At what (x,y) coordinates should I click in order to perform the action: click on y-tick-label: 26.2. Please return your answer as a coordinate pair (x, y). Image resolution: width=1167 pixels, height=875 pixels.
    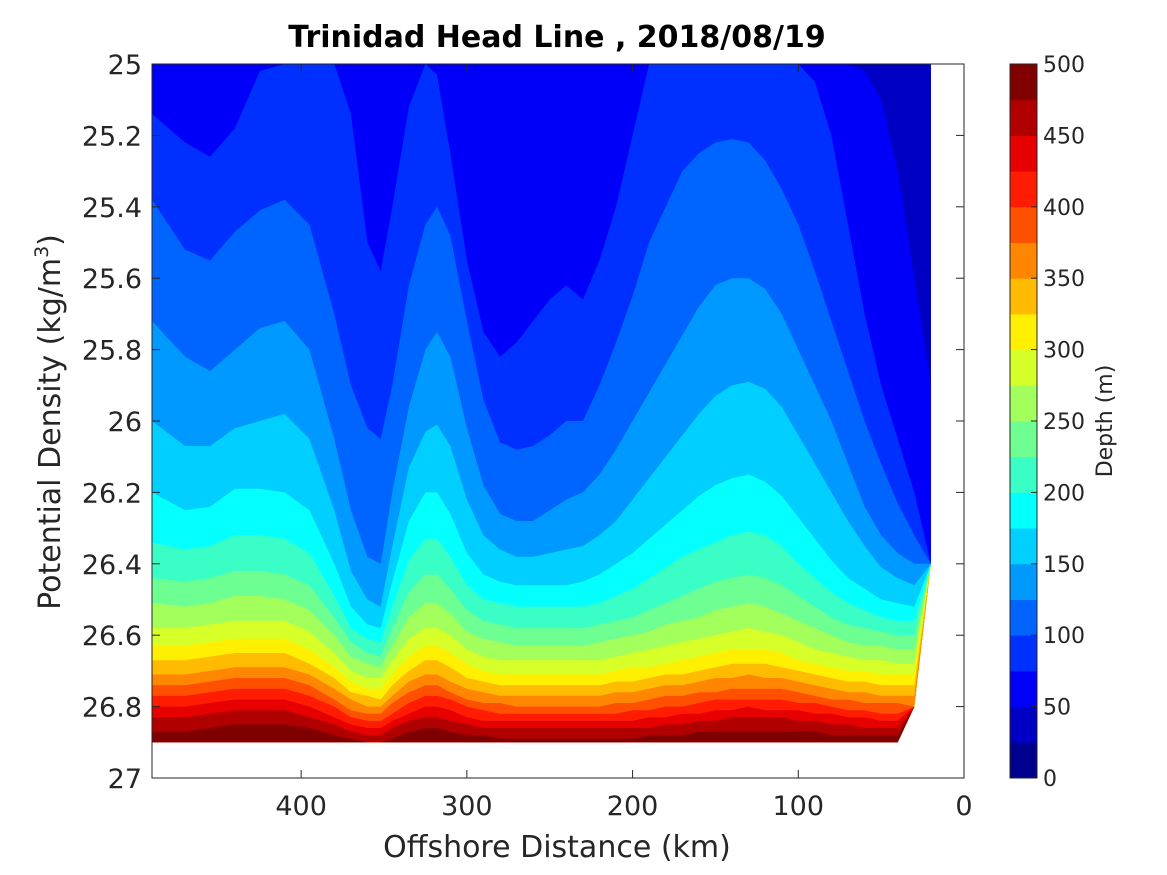
    Looking at the image, I should click on (112, 493).